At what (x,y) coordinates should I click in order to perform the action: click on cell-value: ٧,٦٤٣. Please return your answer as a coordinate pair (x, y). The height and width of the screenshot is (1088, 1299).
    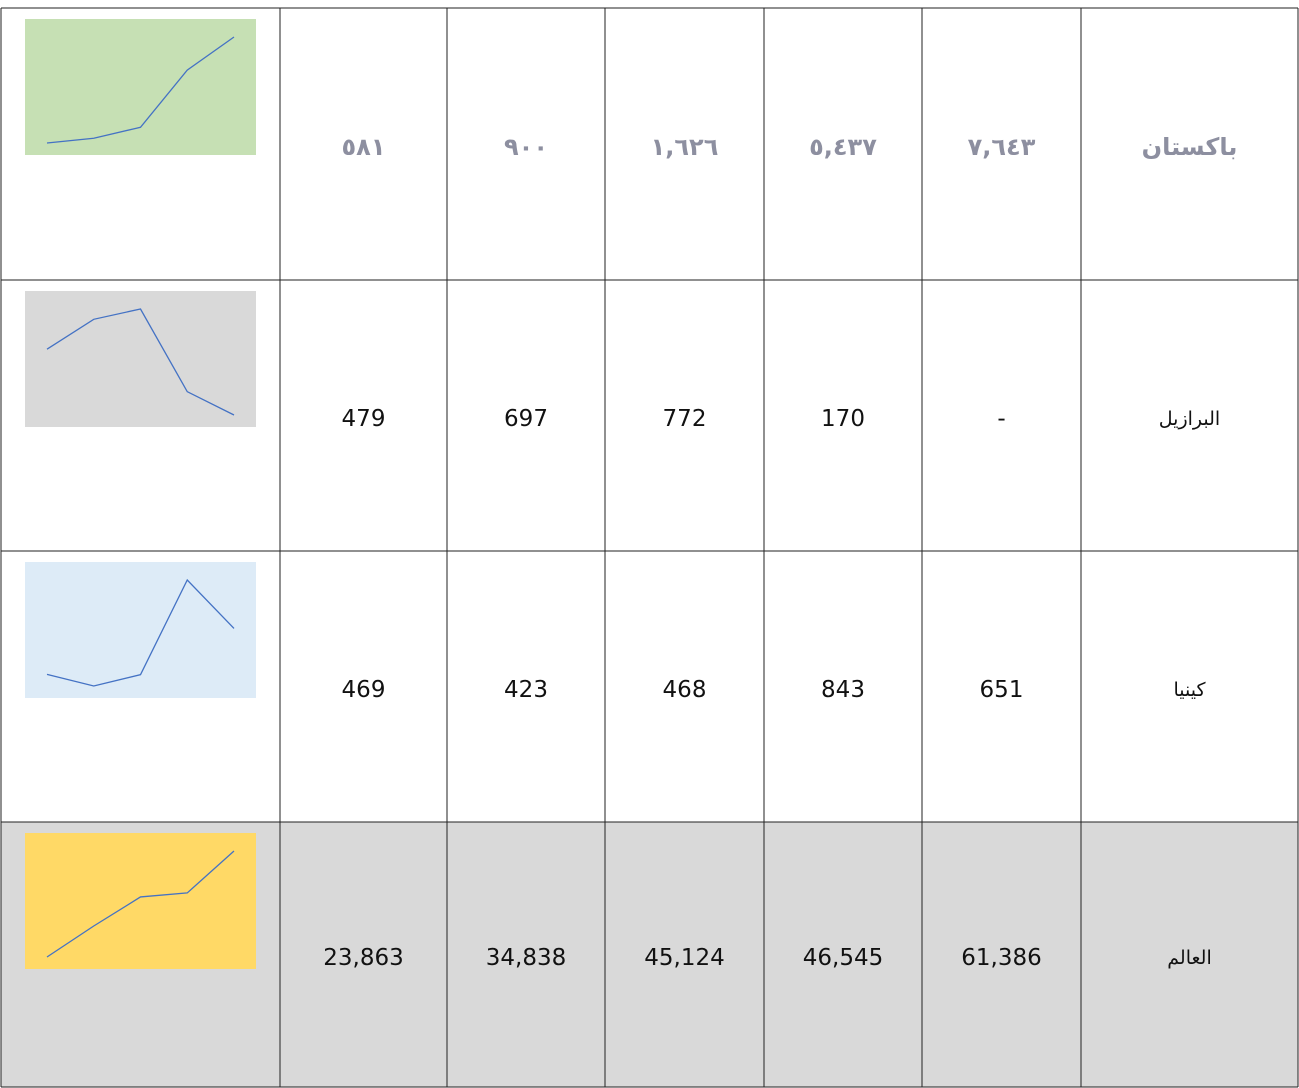
    Looking at the image, I should click on (1002, 147).